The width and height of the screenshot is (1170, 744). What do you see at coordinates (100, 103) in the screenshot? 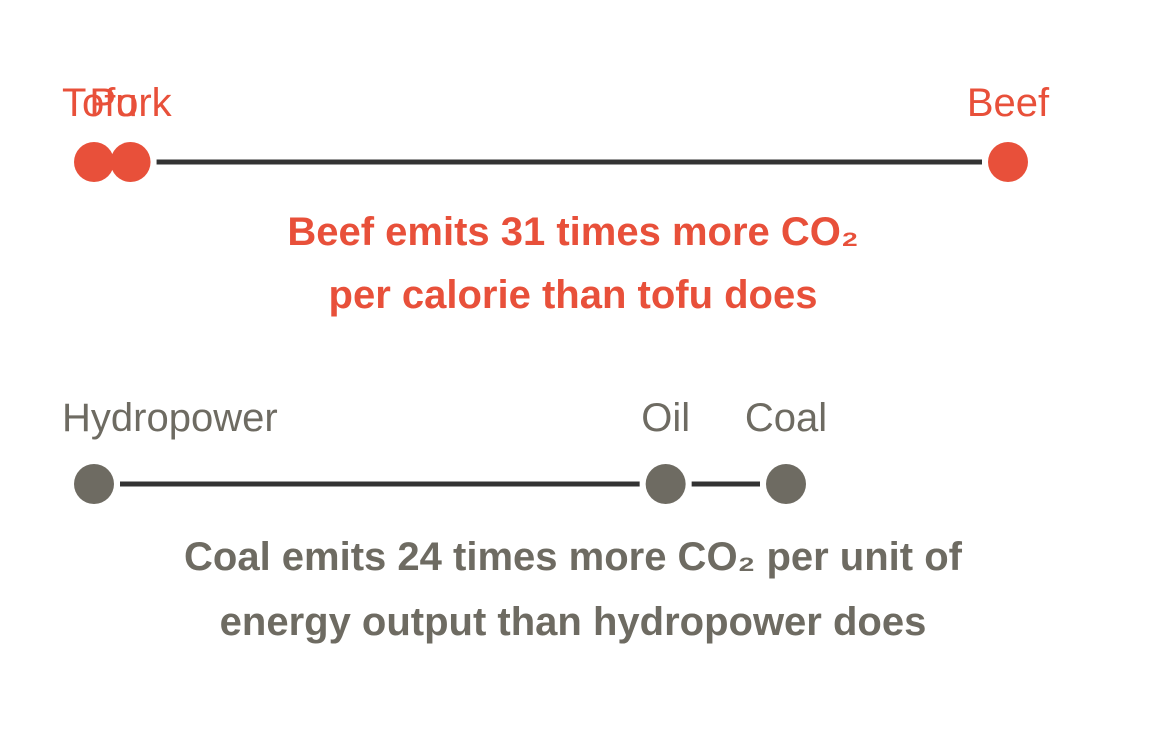
I see `point-label: Tofu` at bounding box center [100, 103].